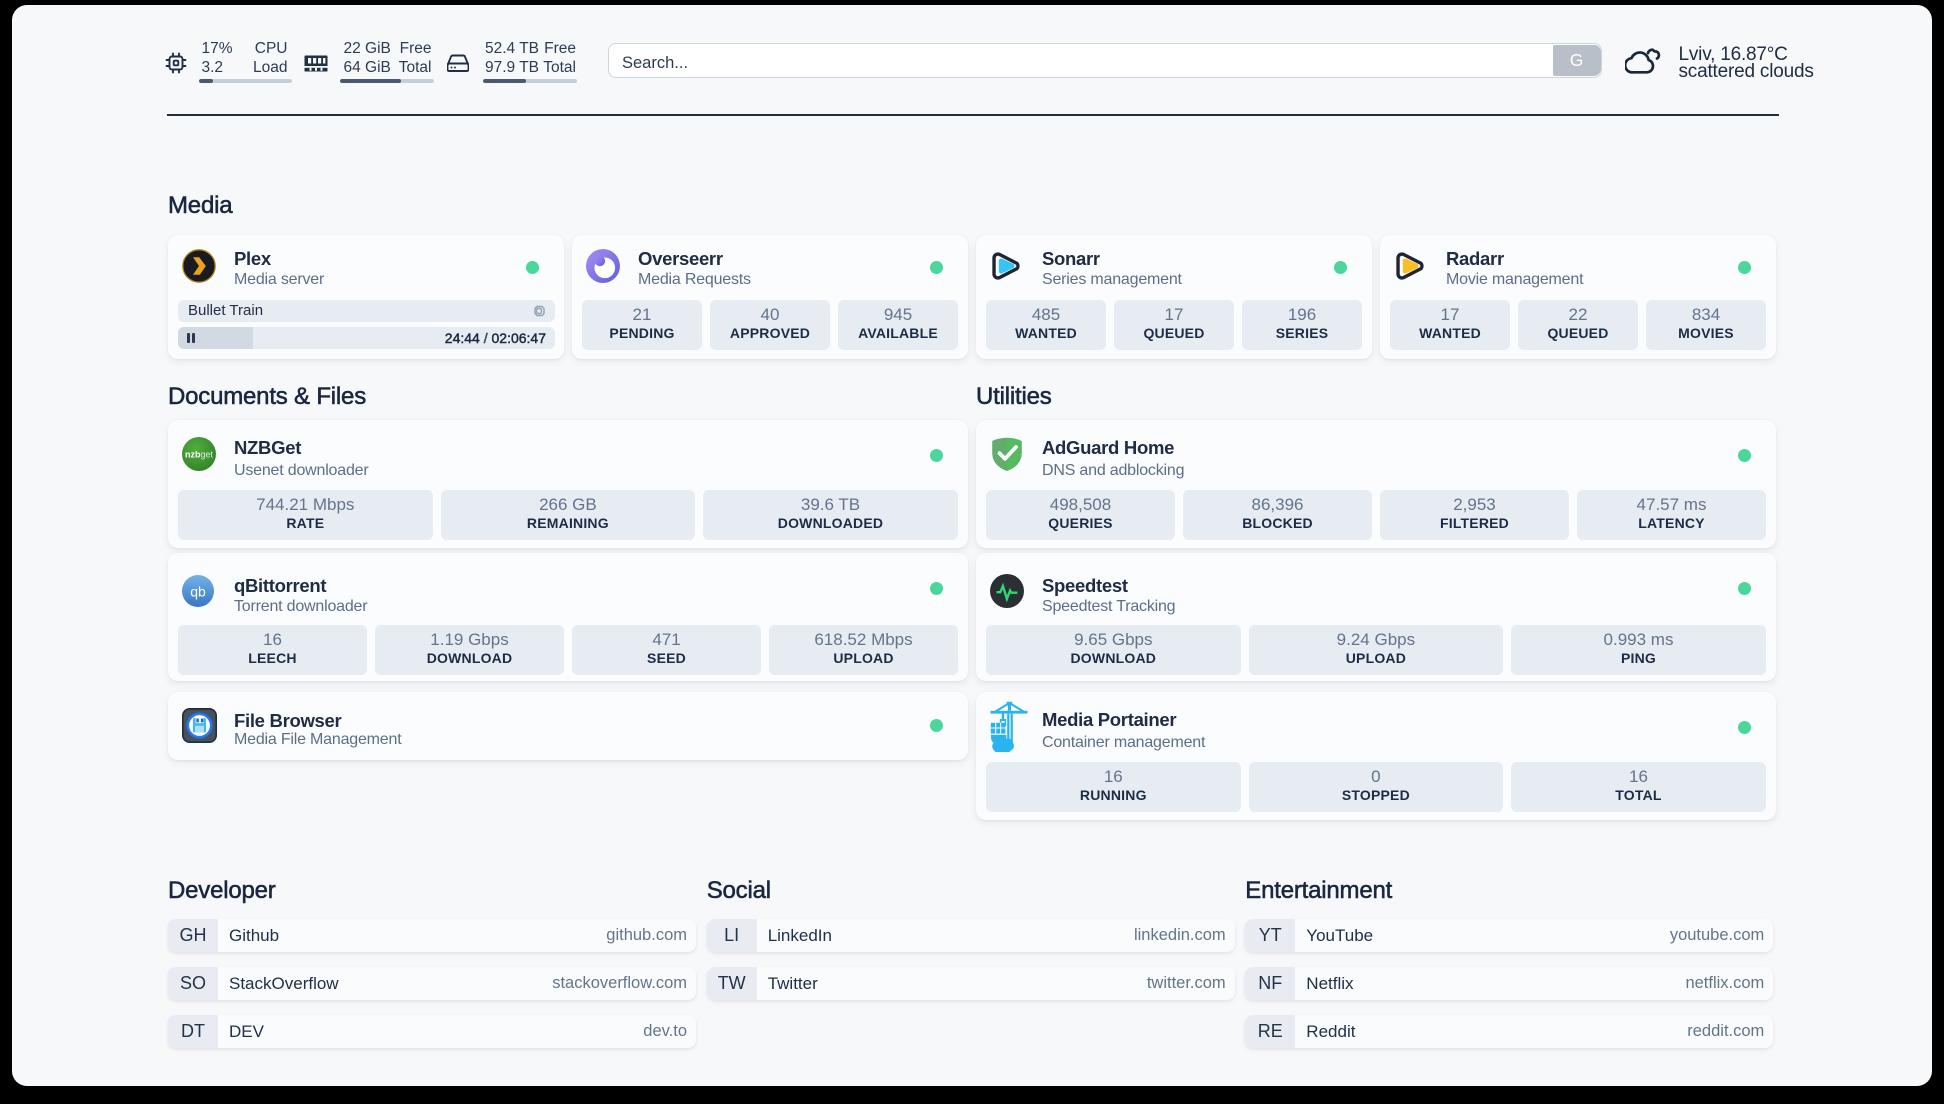 The height and width of the screenshot is (1104, 1944). Describe the element at coordinates (198, 592) in the screenshot. I see `svg-text: qb` at that location.